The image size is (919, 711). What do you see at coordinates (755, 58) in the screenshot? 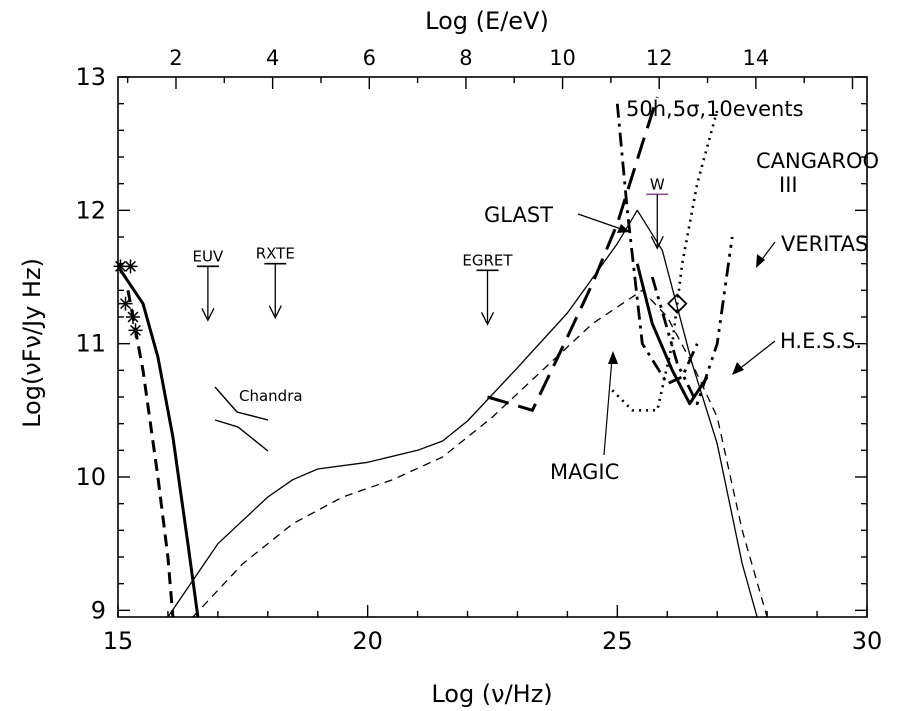
I see `top-tick-label: 14` at bounding box center [755, 58].